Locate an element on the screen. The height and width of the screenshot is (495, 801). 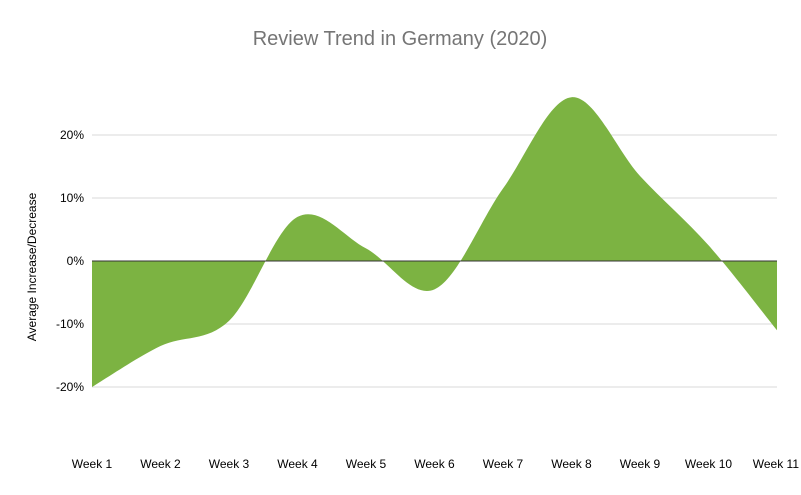
x-tick-label: Week 6 is located at coordinates (434, 464).